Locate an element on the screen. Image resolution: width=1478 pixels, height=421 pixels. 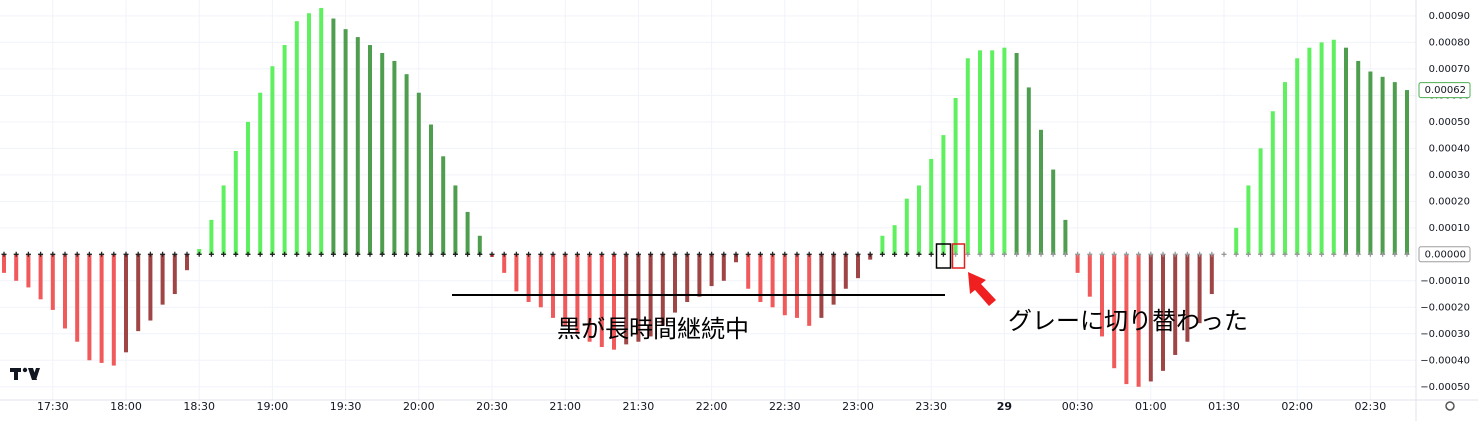
x-tick-label: 22:30 is located at coordinates (785, 406).